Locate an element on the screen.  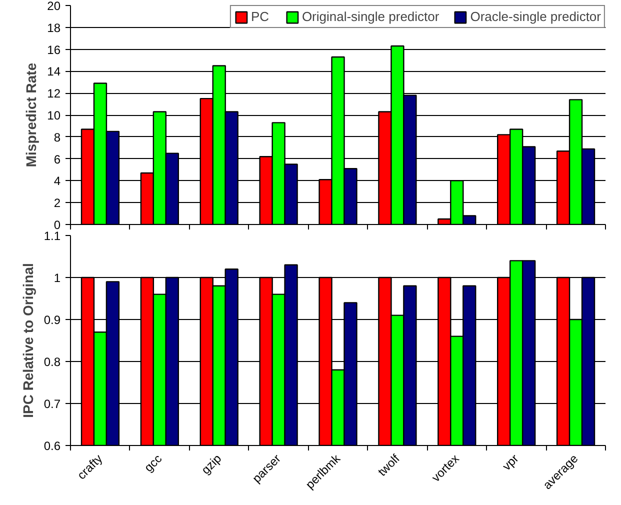
legend-label: Oracle-single predictor is located at coordinates (535, 16).